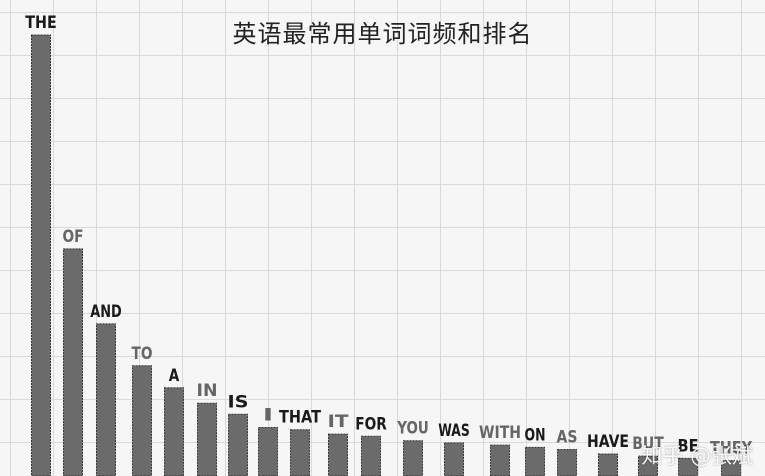  I want to click on watermark: 知乎 @张斌, so click(697, 456).